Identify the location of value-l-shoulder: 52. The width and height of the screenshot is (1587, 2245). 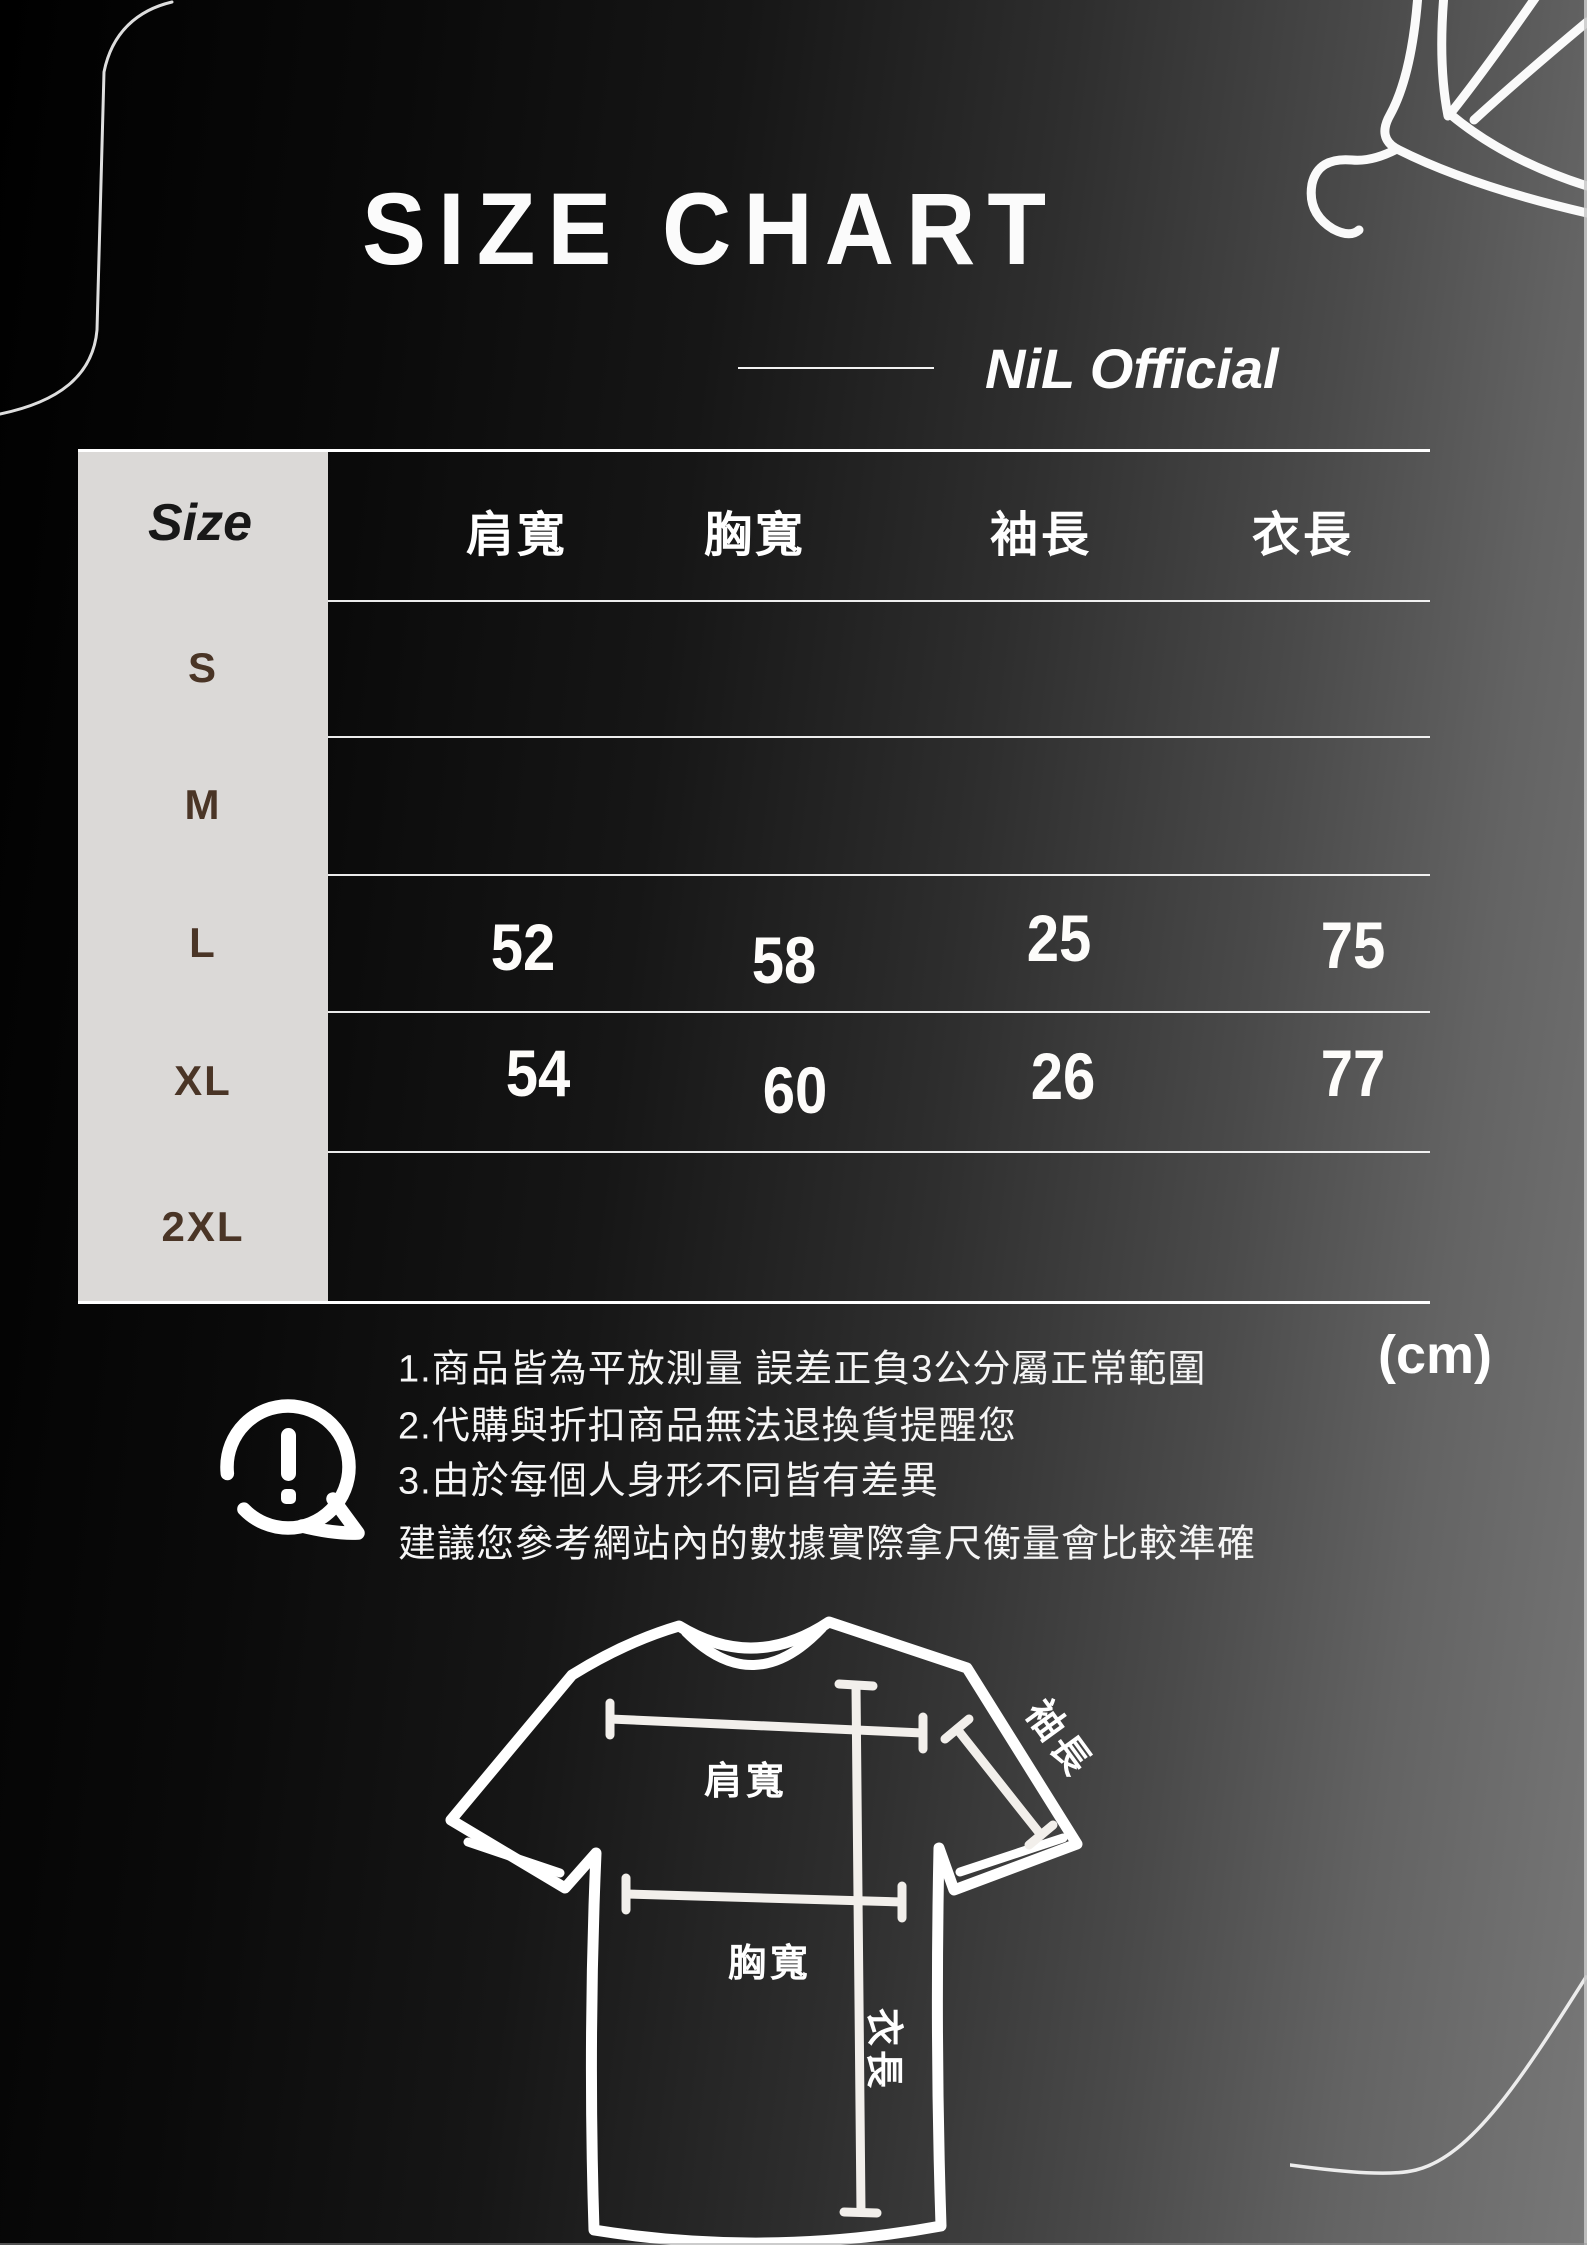
(523, 947).